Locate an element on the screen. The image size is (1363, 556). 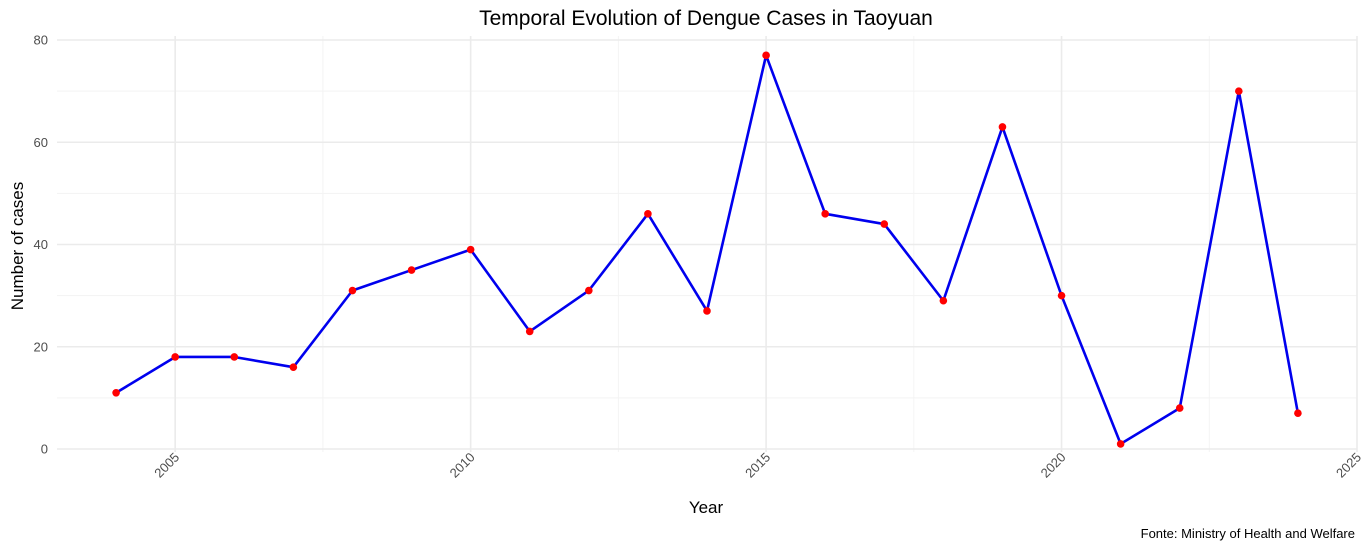
y-axis-title: Number of cases is located at coordinates (17, 246).